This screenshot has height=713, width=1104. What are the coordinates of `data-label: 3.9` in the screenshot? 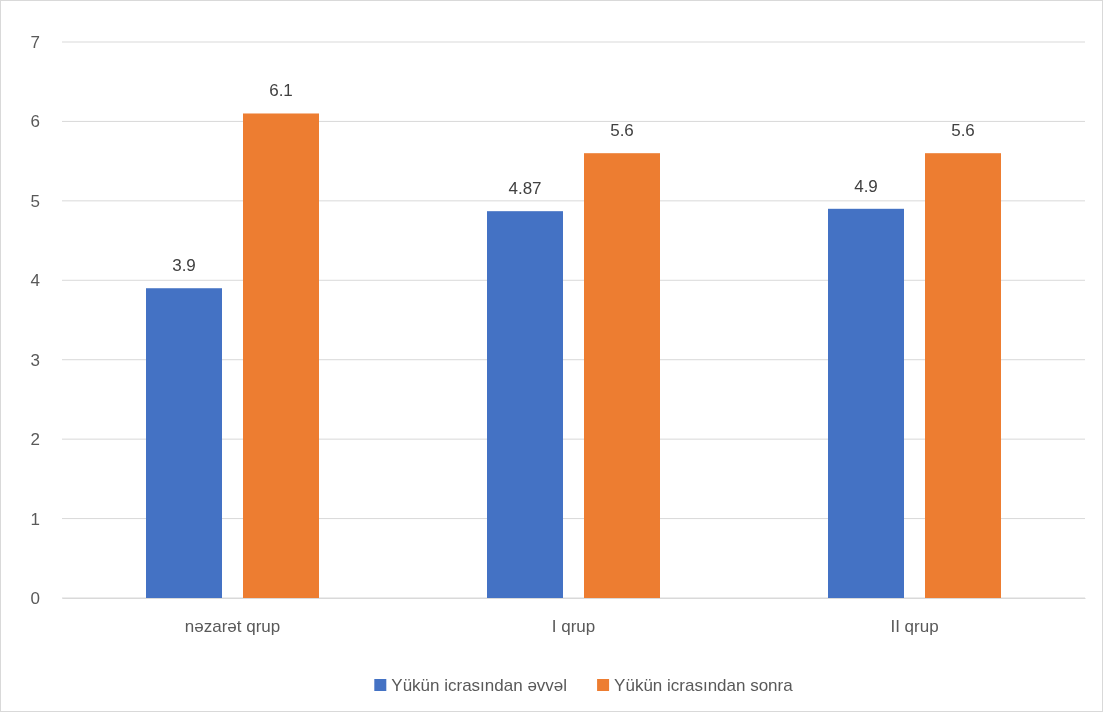 It's located at (184, 266).